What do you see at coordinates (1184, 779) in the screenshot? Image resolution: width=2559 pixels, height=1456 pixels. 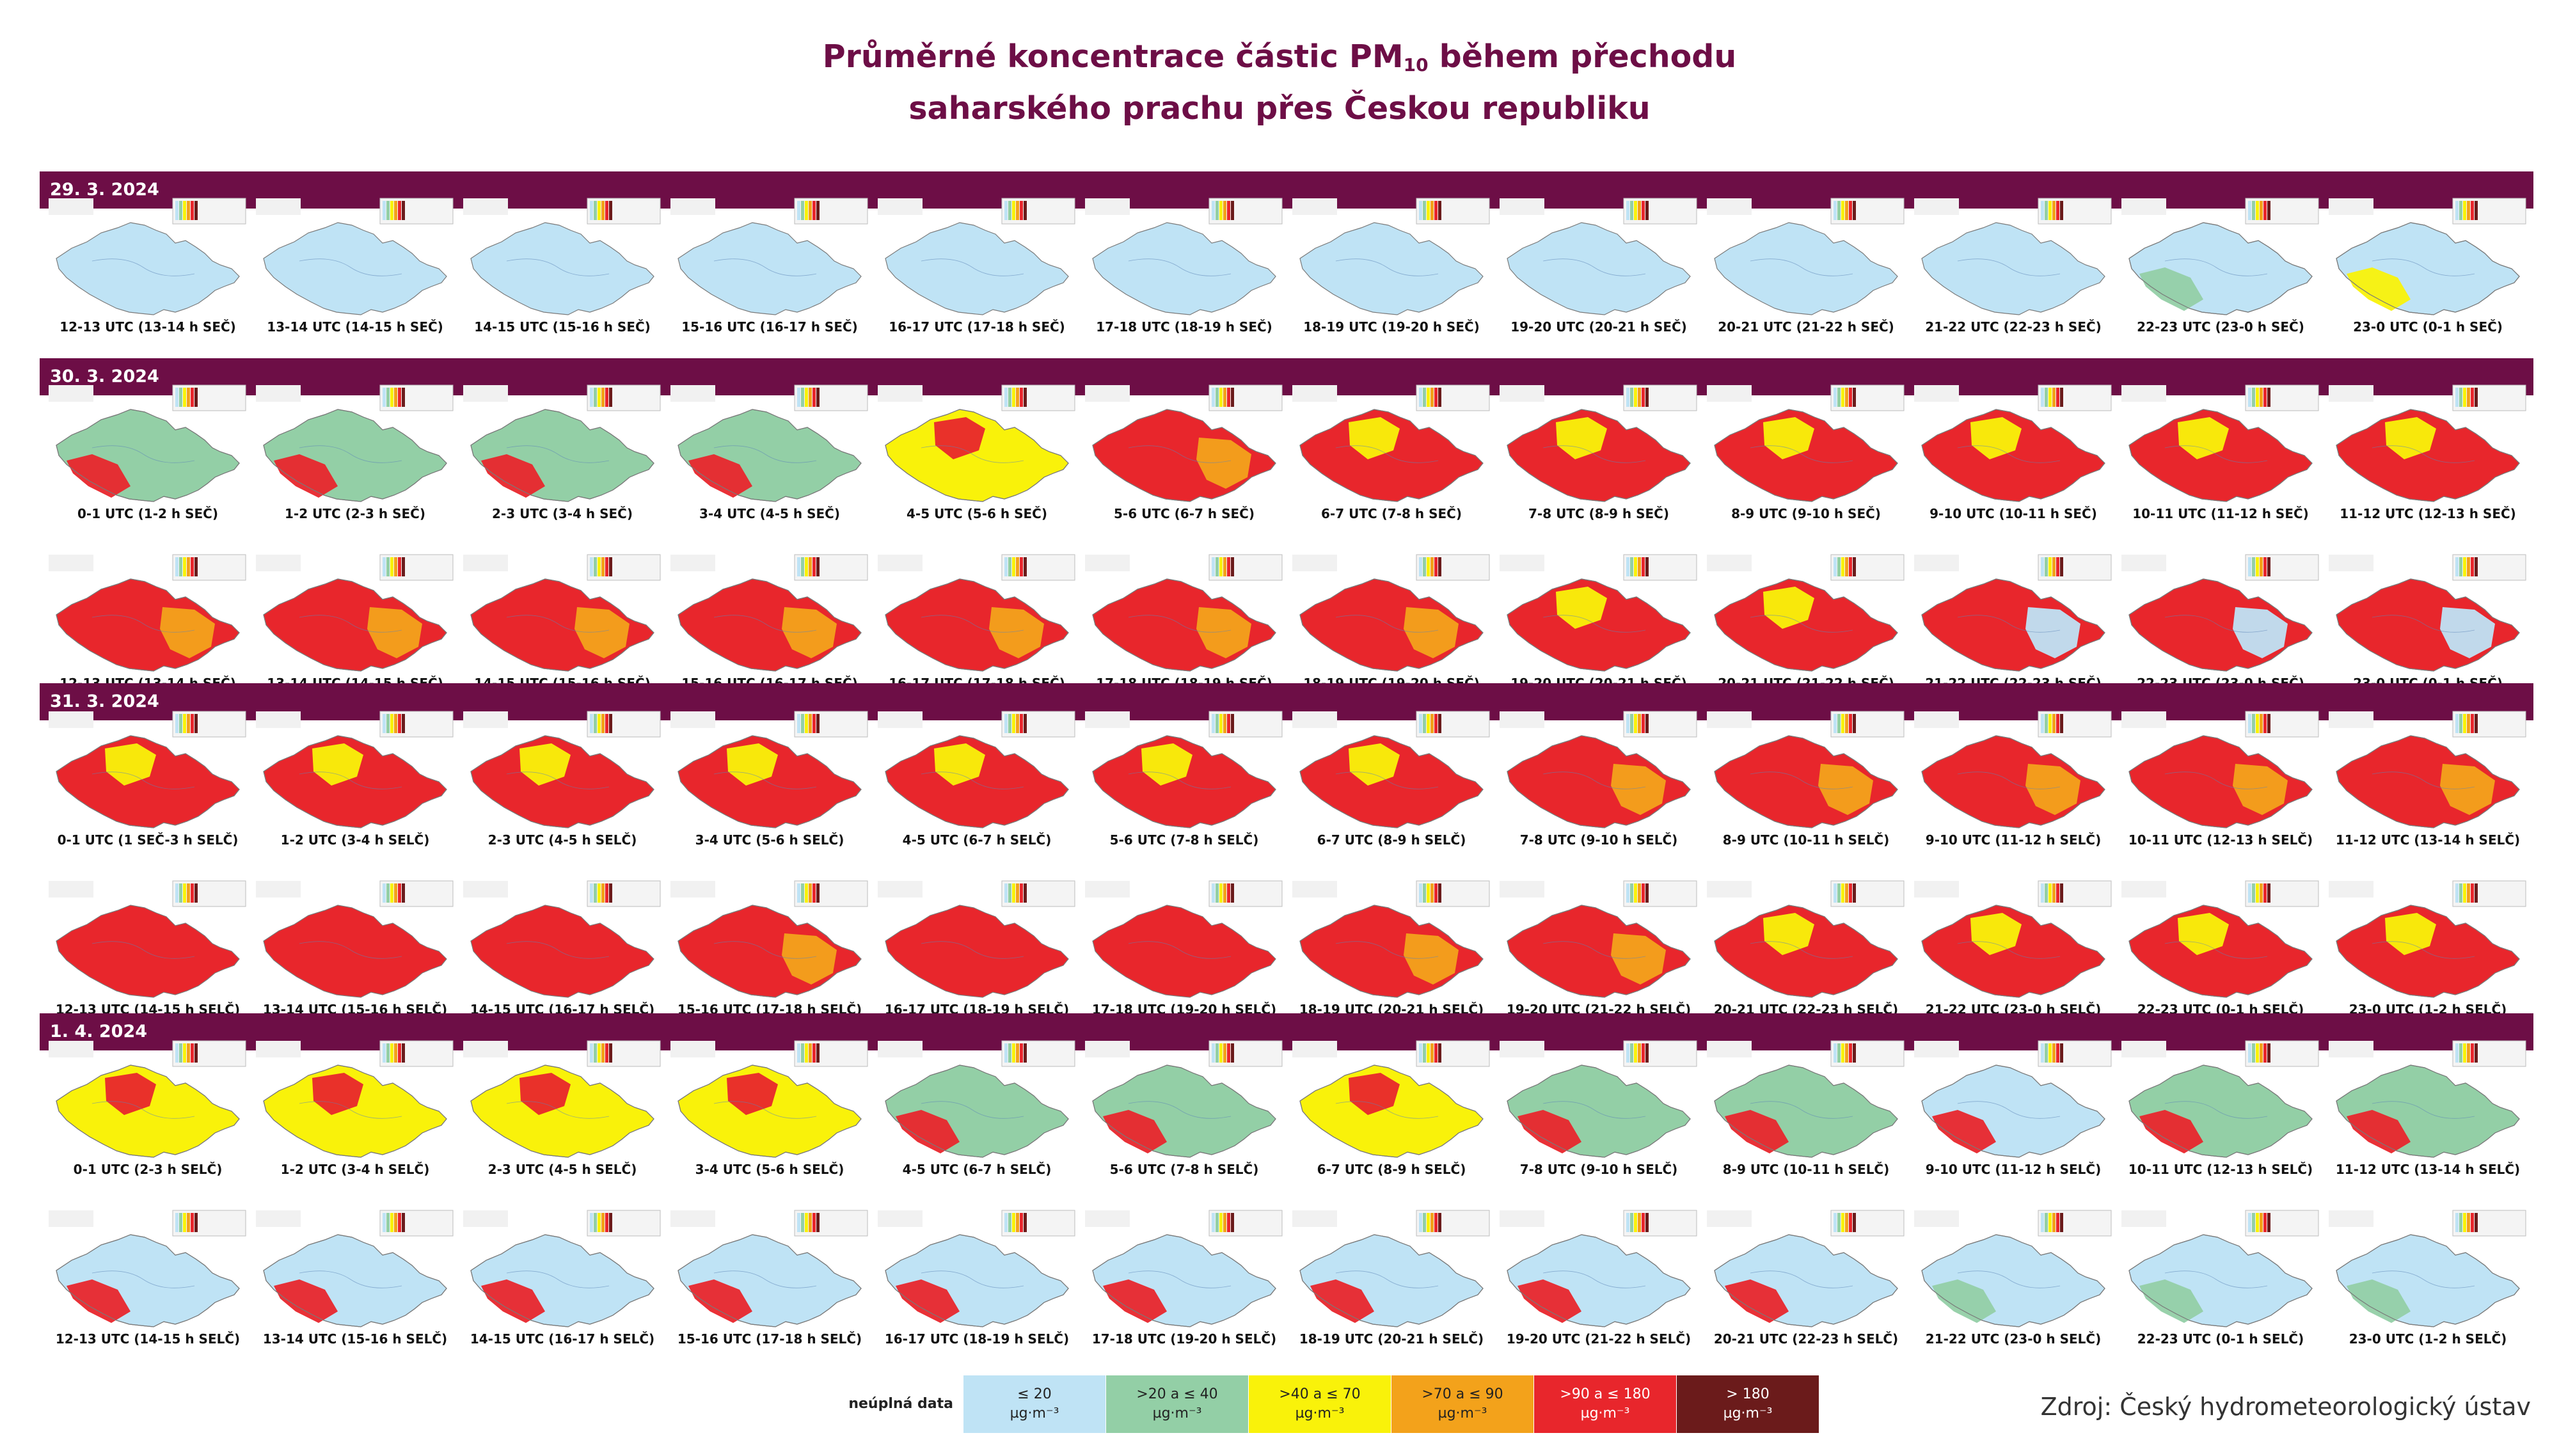 I see `map-panel: 5-6 UTC (7-8 h SELČ)` at bounding box center [1184, 779].